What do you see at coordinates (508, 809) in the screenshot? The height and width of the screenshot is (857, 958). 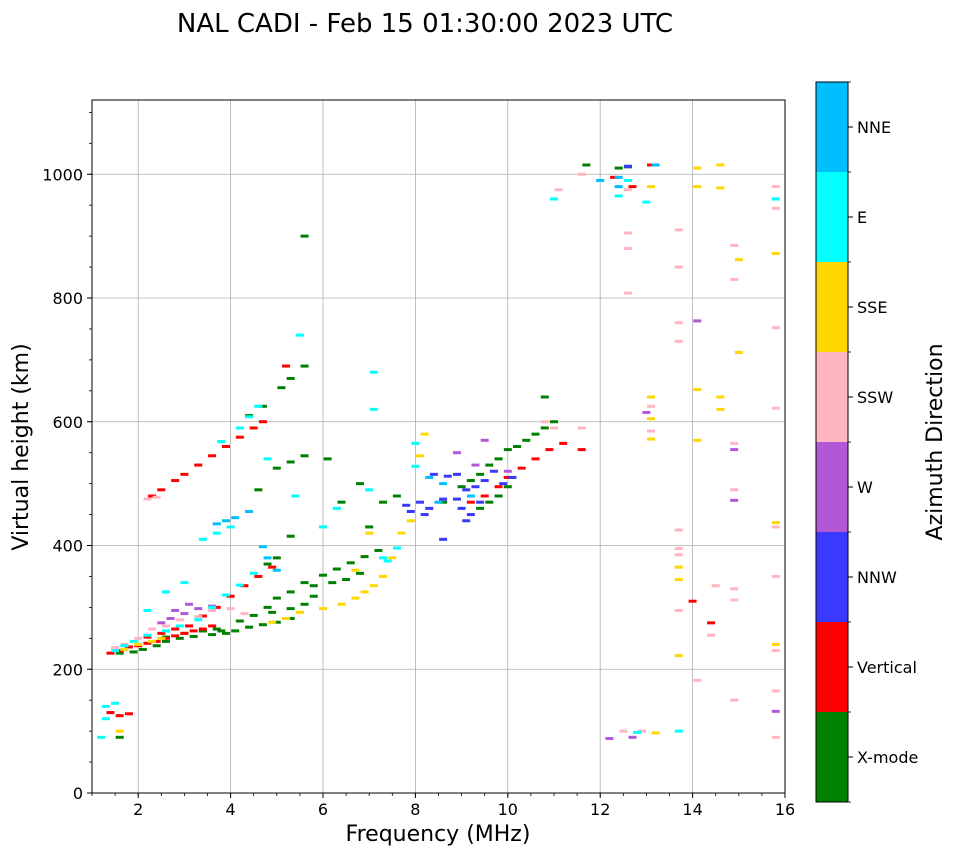 I see `x-tick-label: 10` at bounding box center [508, 809].